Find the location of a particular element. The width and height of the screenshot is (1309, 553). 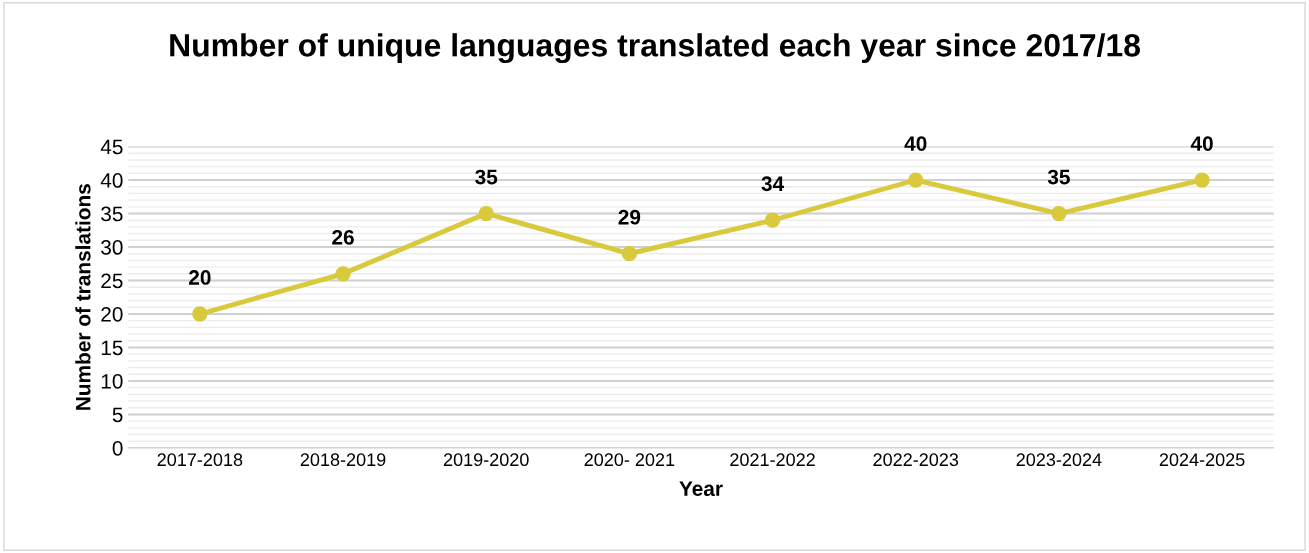

x-tick-label: 2023-2024 is located at coordinates (1059, 460).